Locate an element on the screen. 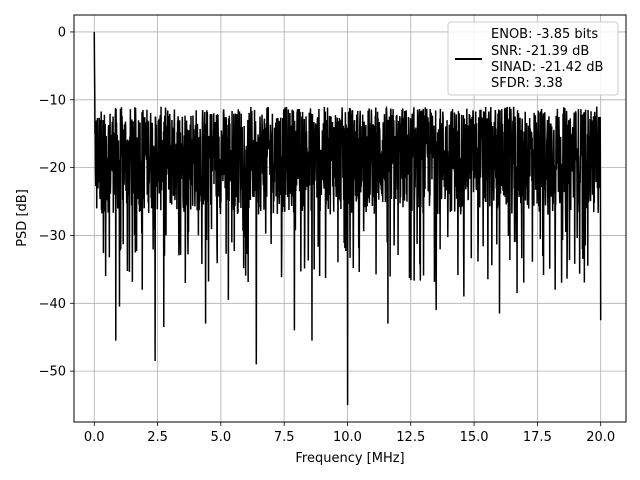  y-tick-label: −10 is located at coordinates (52, 100).